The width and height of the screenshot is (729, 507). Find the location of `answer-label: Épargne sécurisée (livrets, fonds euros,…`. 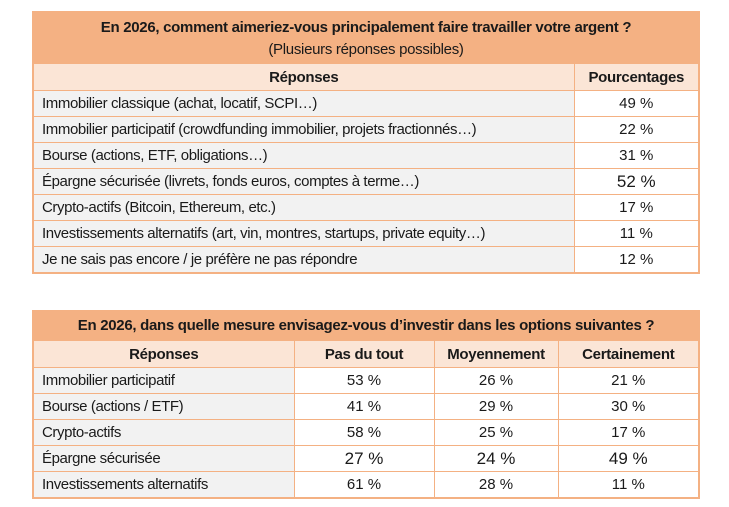

answer-label: Épargne sécurisée (livrets, fonds euros,… is located at coordinates (303, 181).